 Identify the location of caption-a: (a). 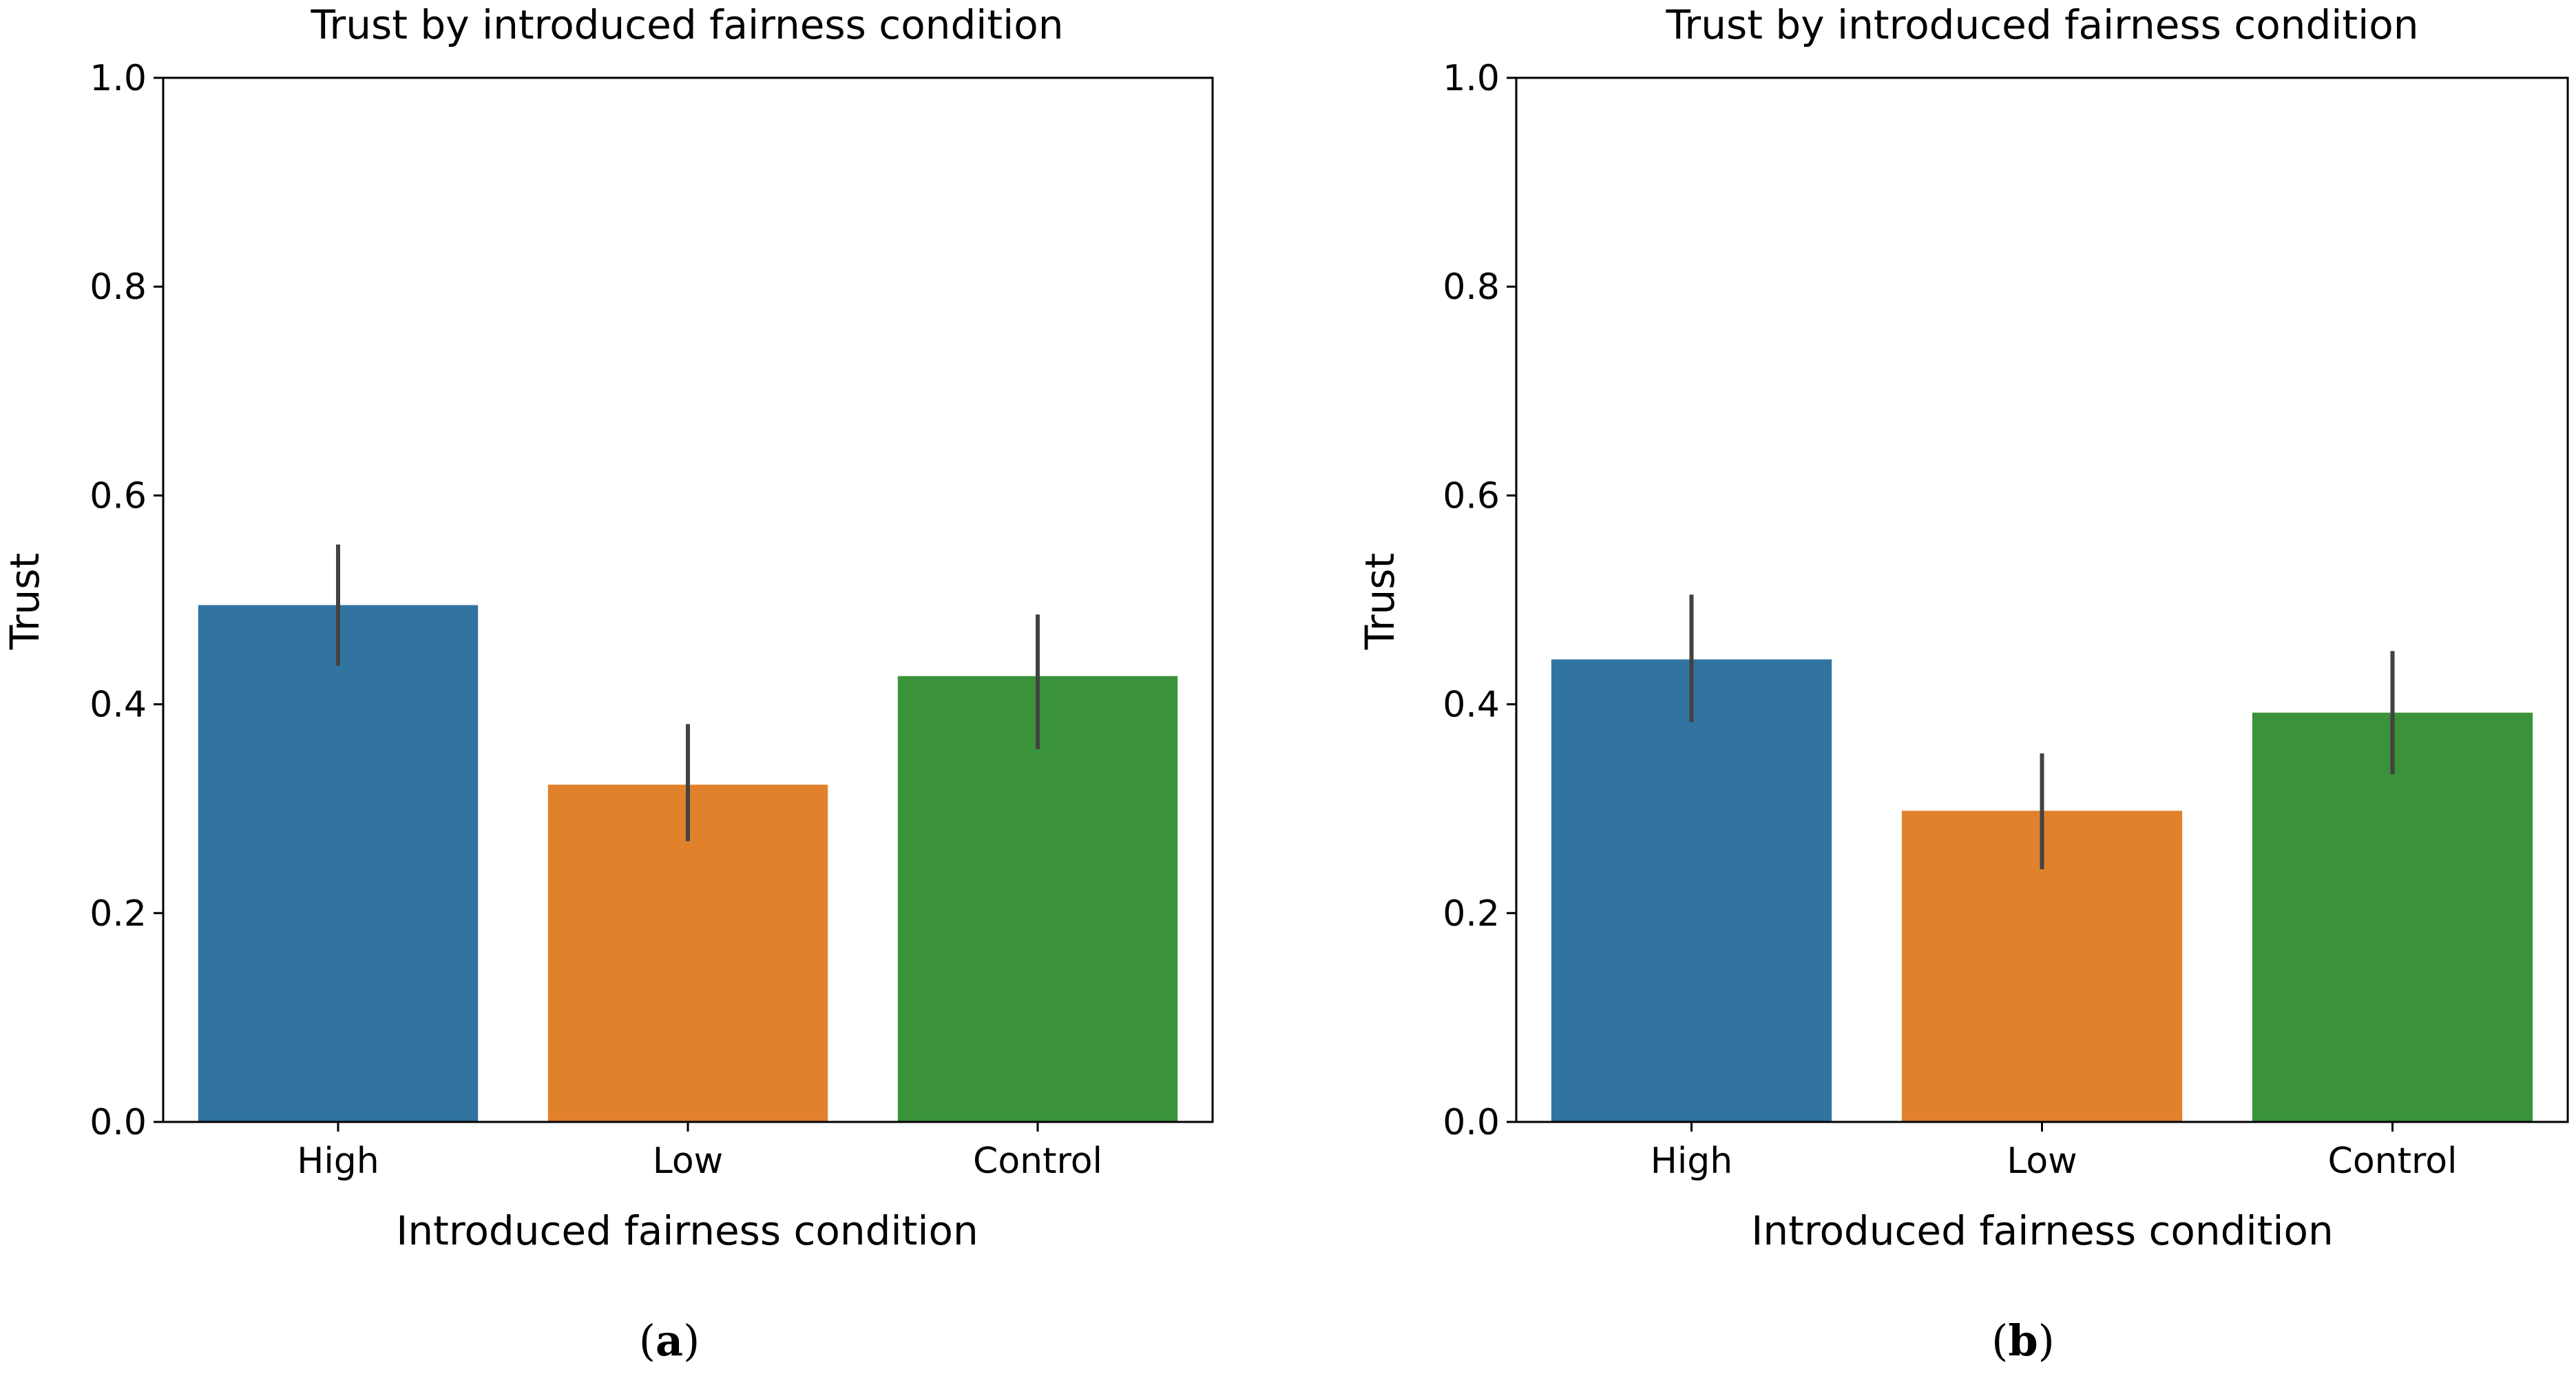
(669, 1340).